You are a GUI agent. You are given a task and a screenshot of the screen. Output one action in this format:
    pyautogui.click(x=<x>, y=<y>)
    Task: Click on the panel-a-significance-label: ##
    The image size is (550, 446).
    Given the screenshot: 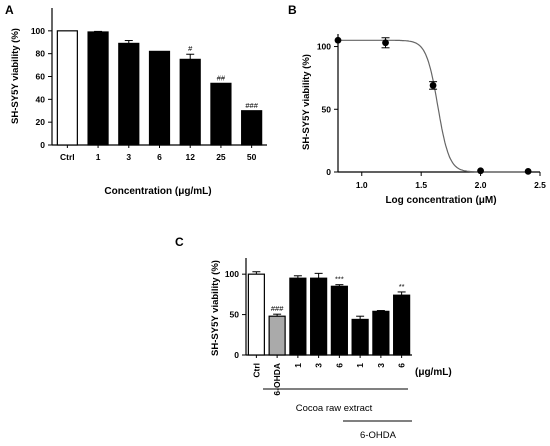 What is the action you would take?
    pyautogui.click(x=221, y=77)
    